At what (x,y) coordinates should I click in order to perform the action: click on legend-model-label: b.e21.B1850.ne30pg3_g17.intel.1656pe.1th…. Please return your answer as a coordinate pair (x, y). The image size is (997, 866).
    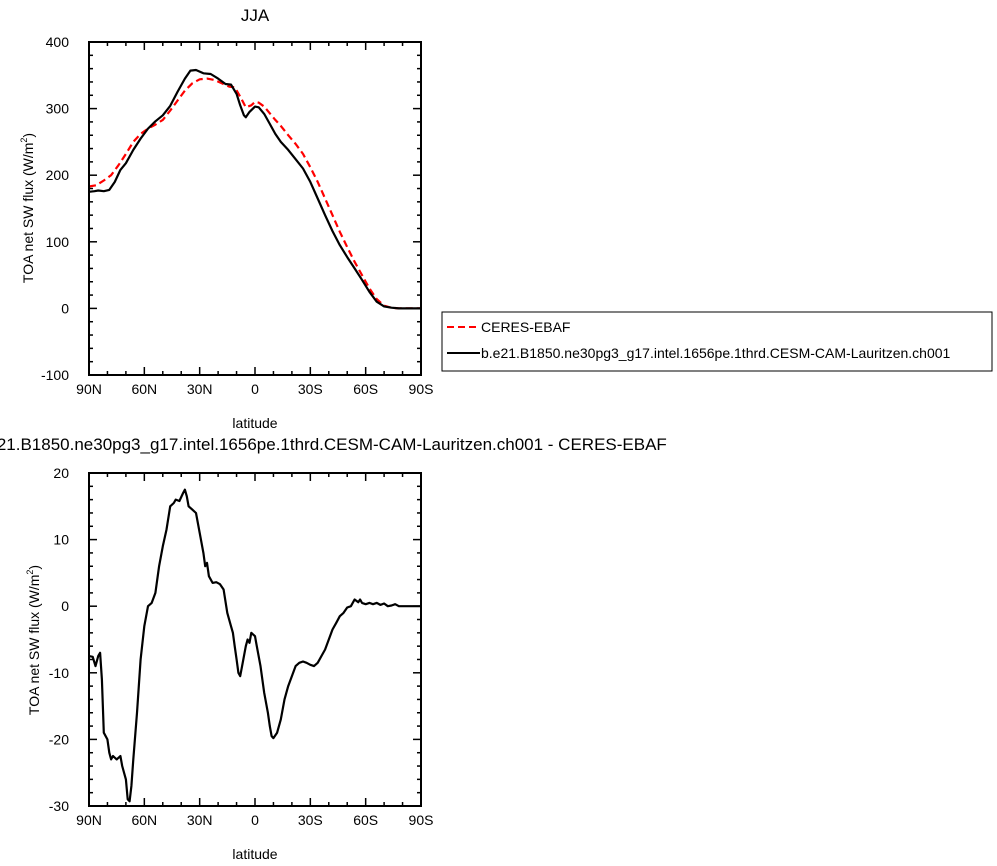
    Looking at the image, I should click on (716, 353).